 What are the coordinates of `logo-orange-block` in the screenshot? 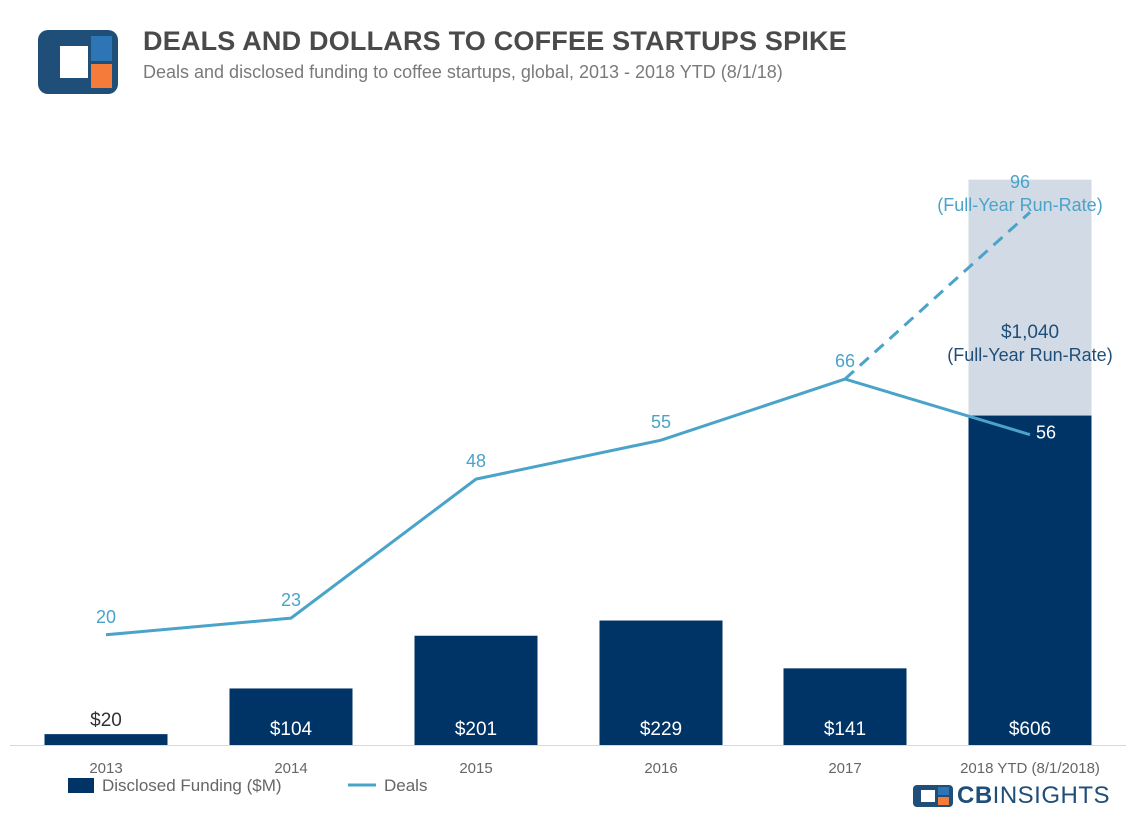 It's located at (101, 76).